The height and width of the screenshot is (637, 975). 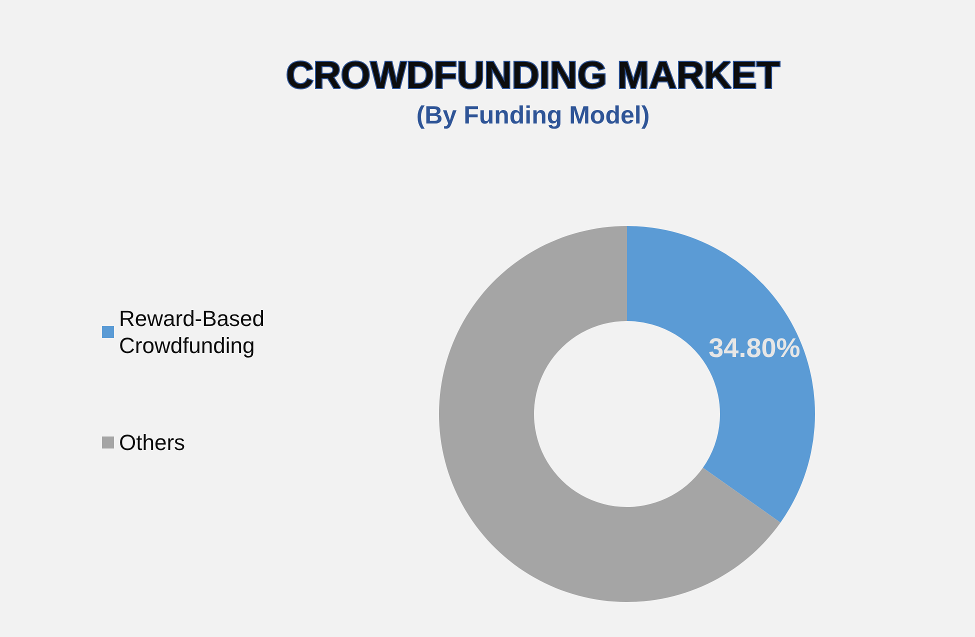 I want to click on data-label: 34.80%, so click(x=754, y=348).